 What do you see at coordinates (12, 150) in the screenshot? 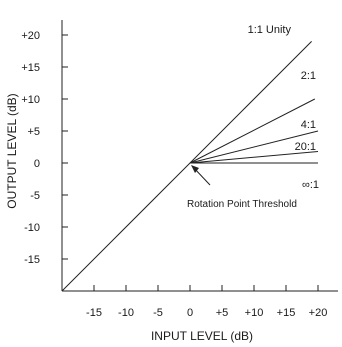
I see `y-axis-label: OUTPUT LEVEL (dB)` at bounding box center [12, 150].